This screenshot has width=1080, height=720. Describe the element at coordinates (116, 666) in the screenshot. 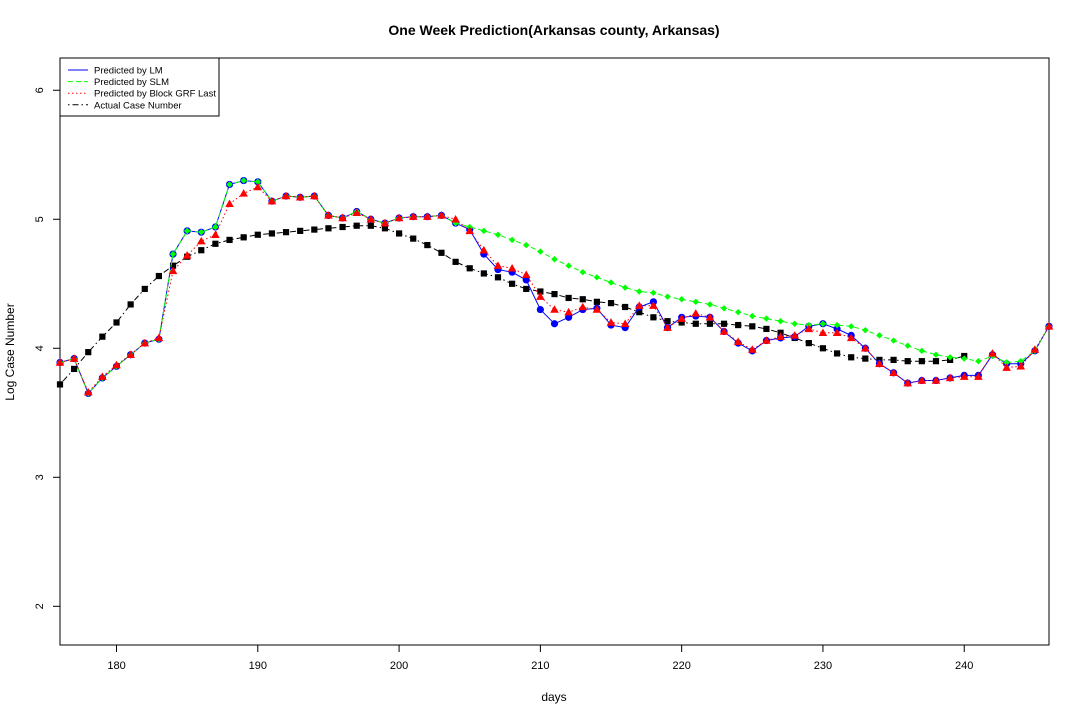

I see `x-tick-label: 180` at that location.